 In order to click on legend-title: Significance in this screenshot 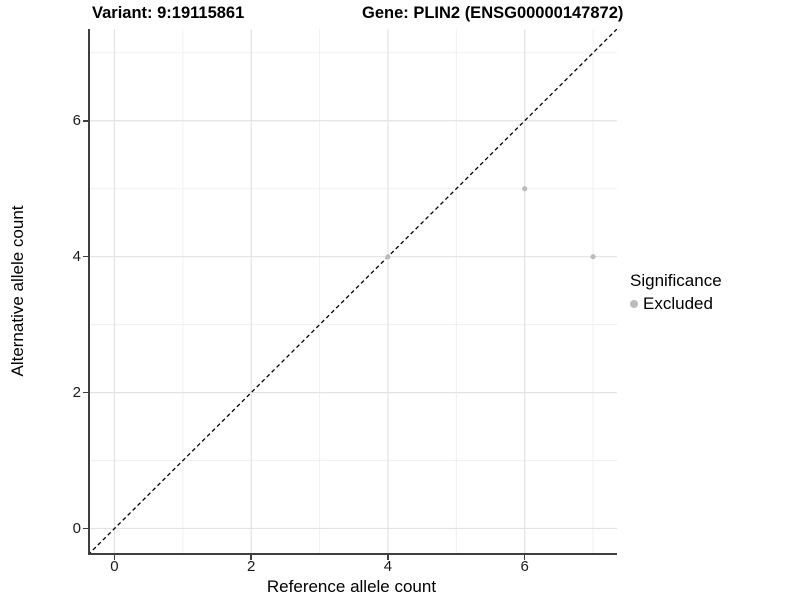, I will do `click(676, 280)`.